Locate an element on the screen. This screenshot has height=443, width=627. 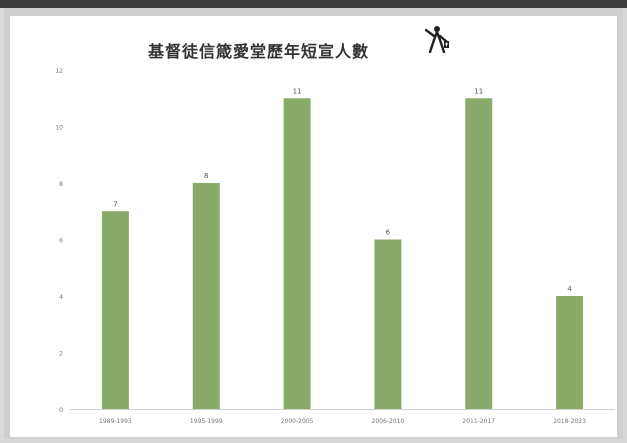
y-tick-label: 12 is located at coordinates (59, 71).